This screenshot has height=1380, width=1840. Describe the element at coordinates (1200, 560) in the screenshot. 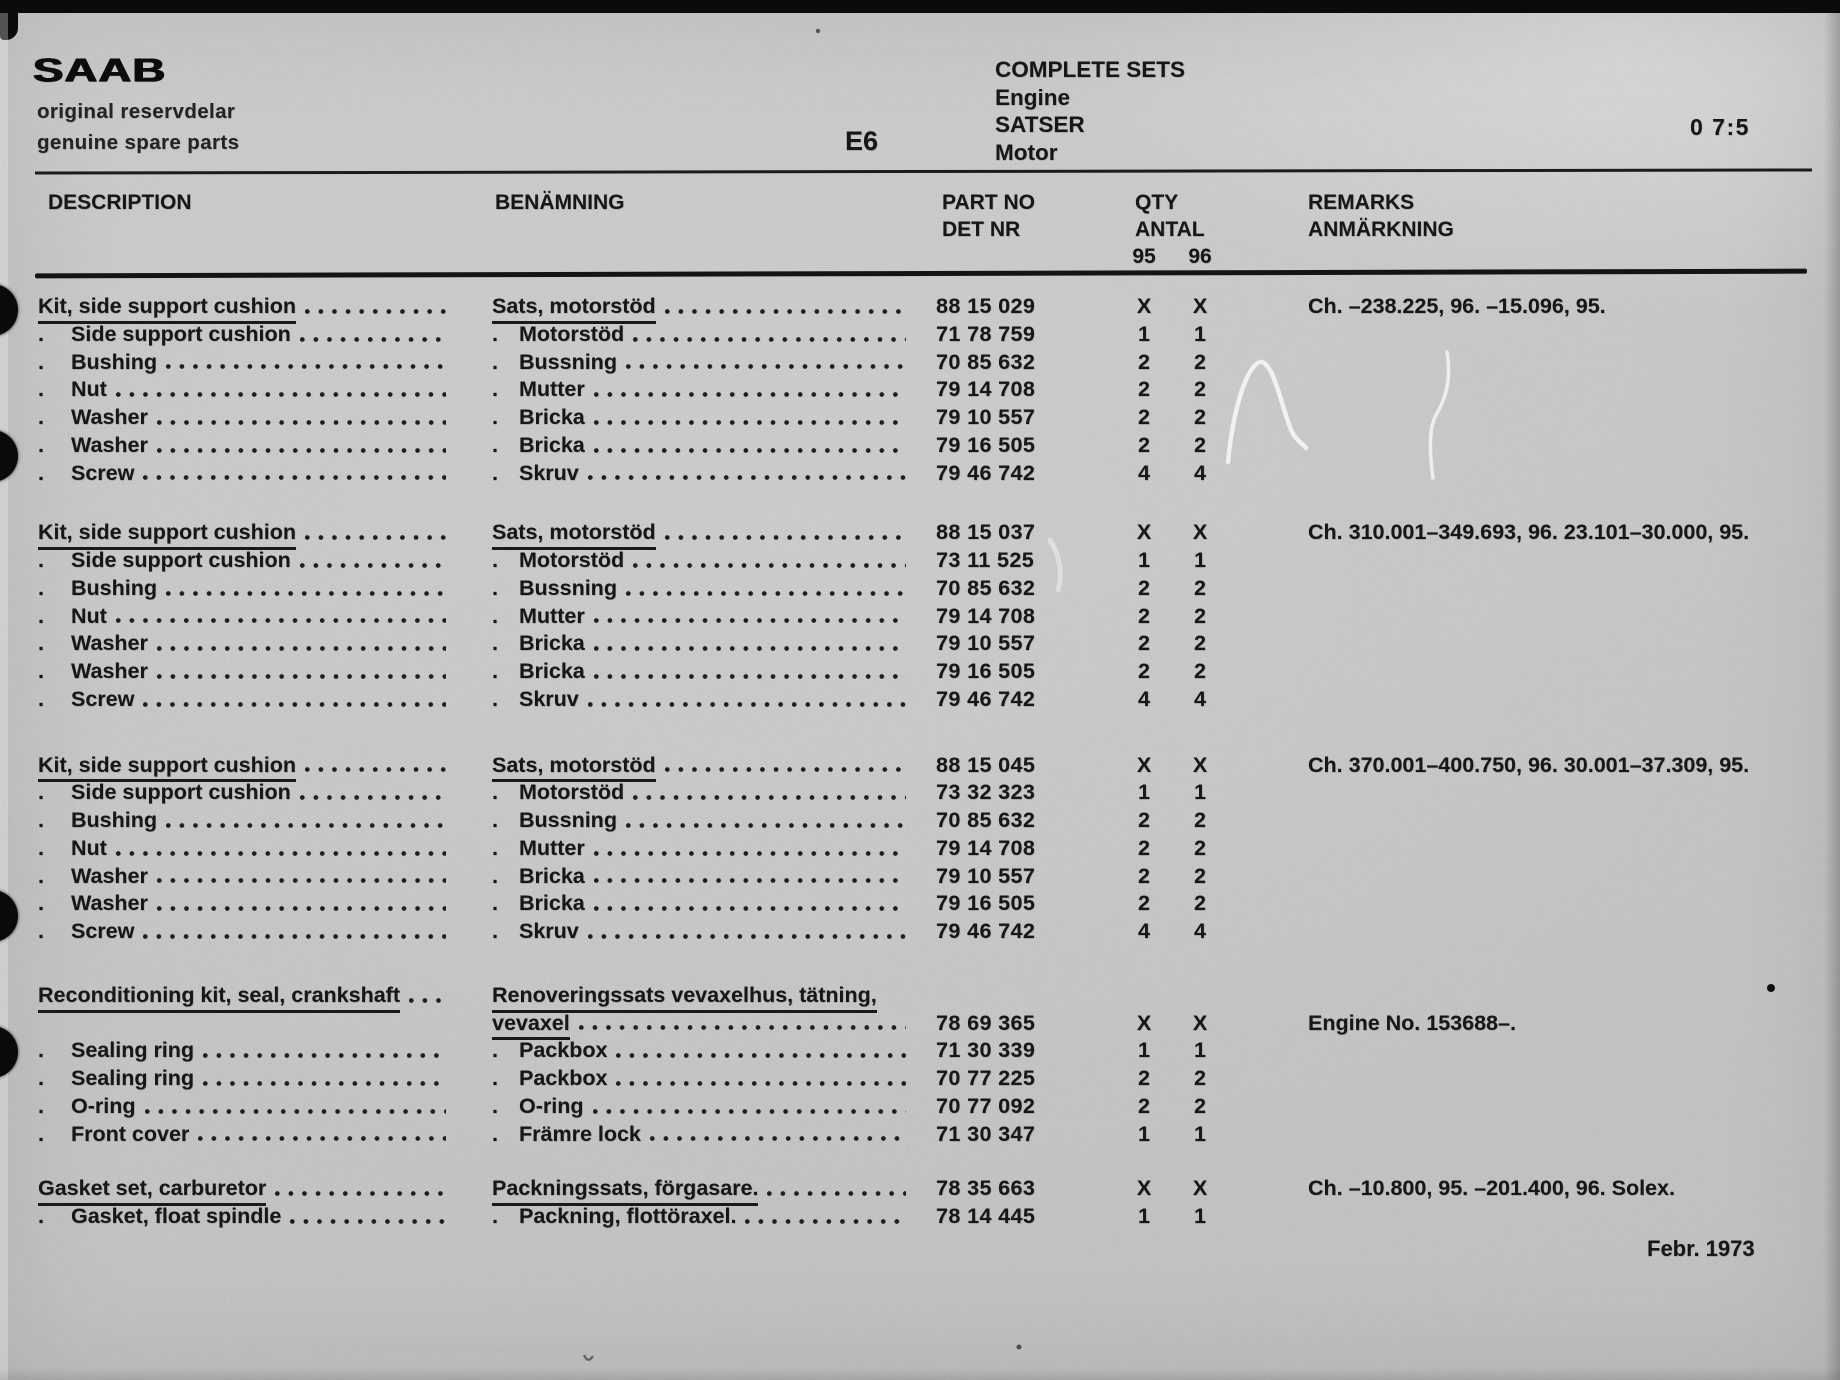

I see `qty-96-cell: 1` at that location.